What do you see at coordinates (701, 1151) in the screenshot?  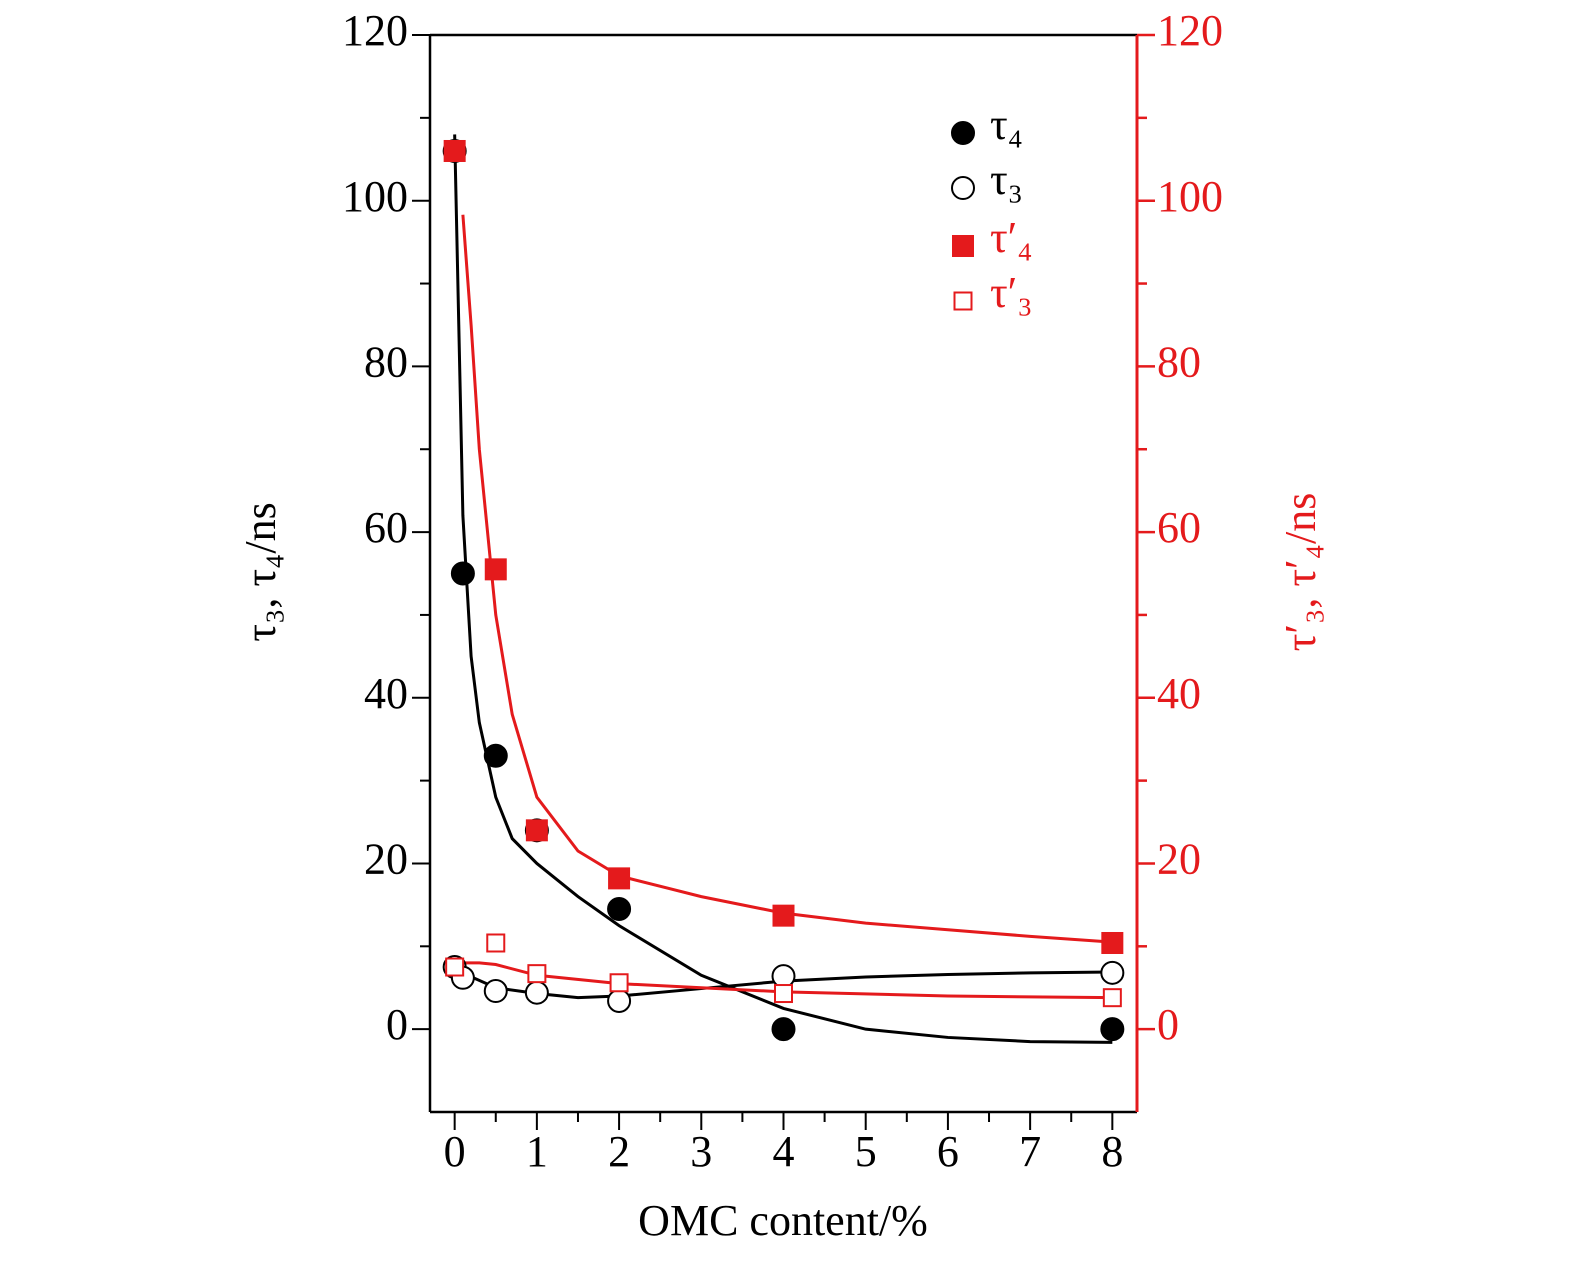 I see `x-tick-label: 3` at bounding box center [701, 1151].